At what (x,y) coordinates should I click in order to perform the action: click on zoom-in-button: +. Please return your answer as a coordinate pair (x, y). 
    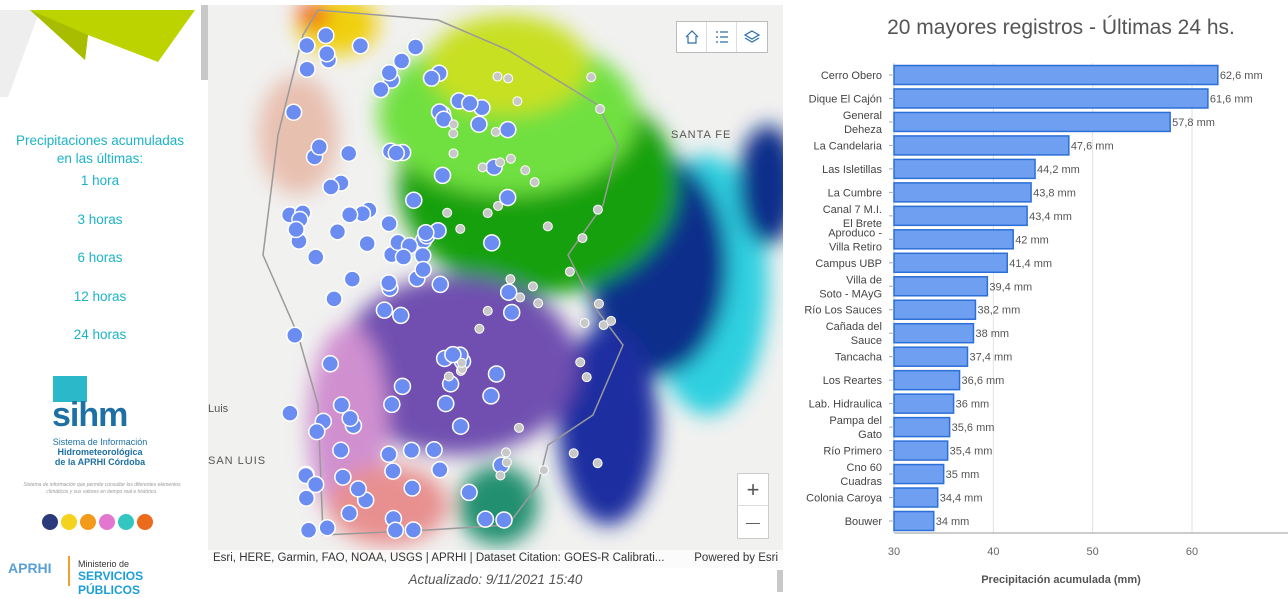
    Looking at the image, I should click on (753, 490).